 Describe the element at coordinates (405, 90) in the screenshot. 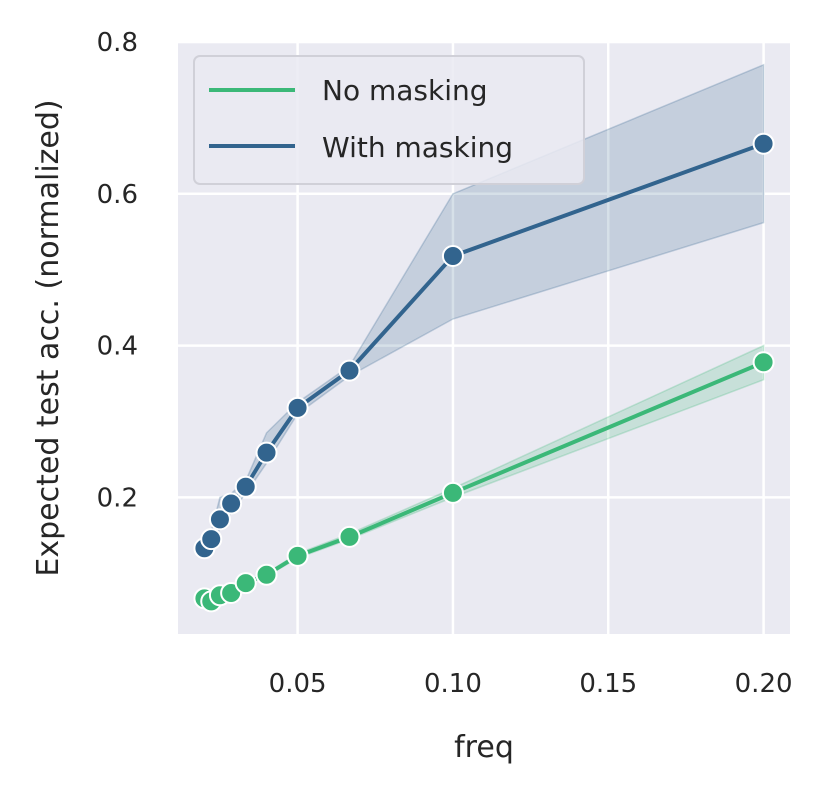

I see `legend-label-no-masking: No masking` at that location.